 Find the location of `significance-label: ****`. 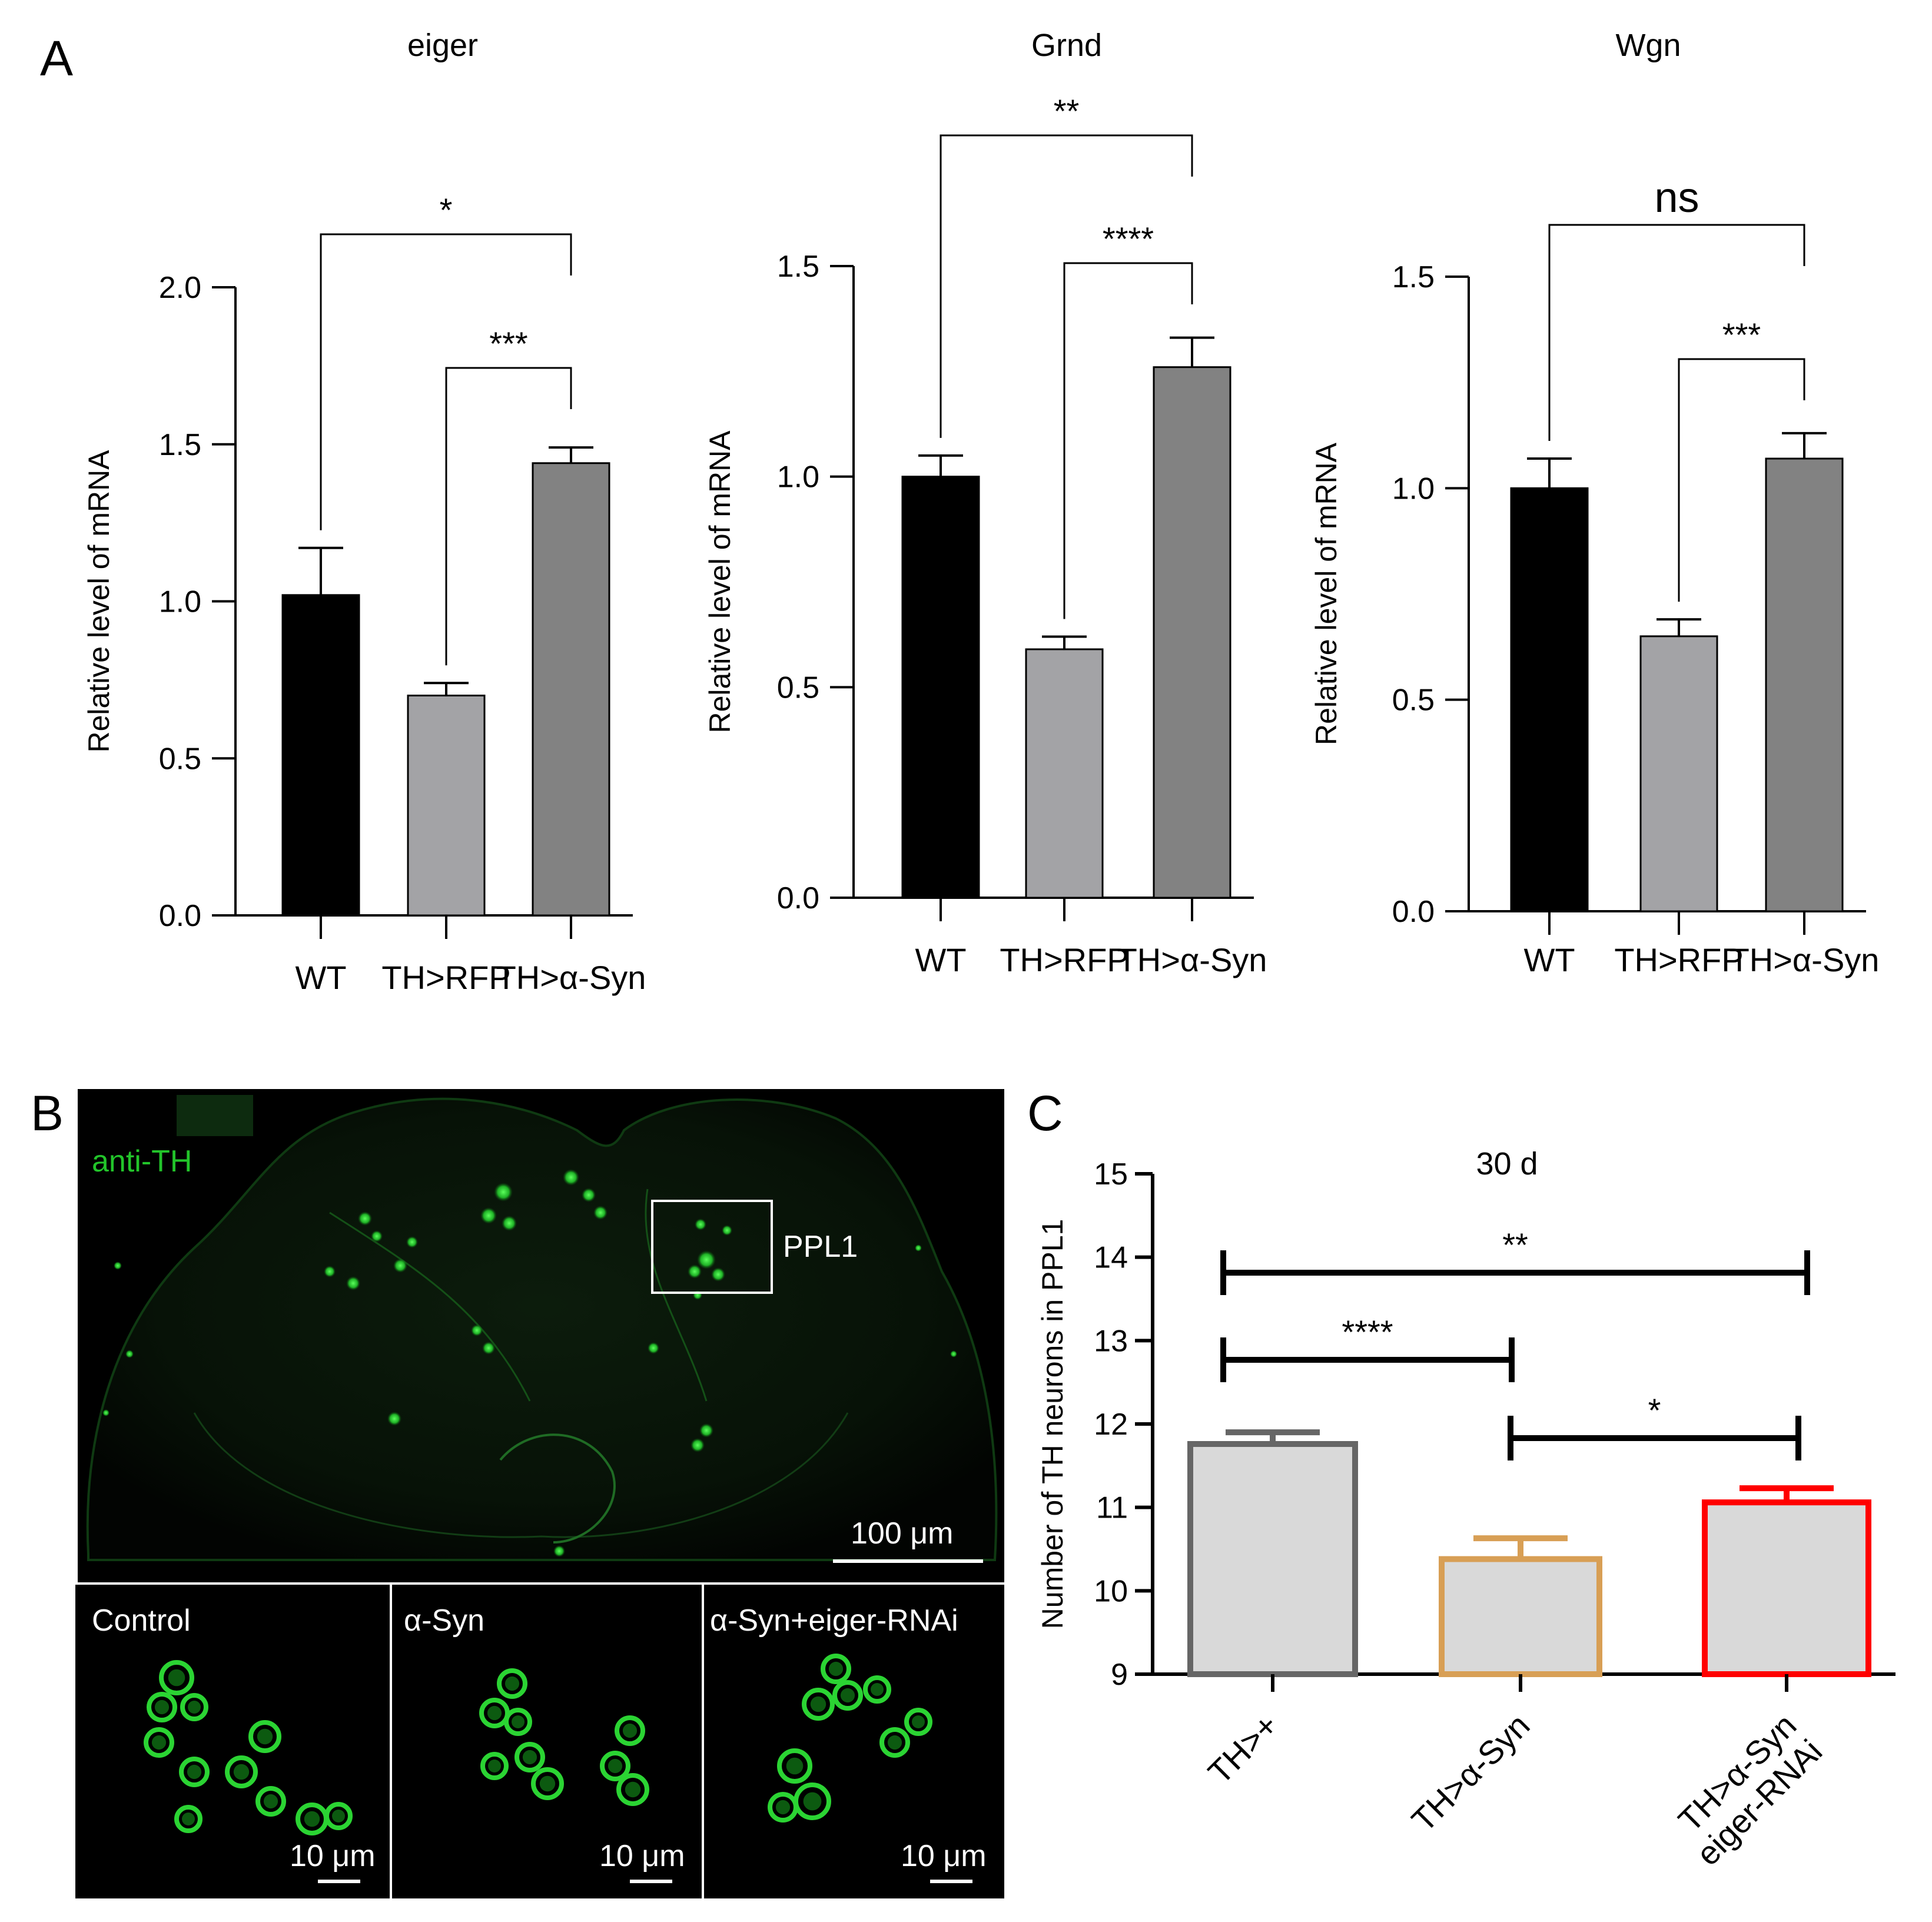

significance-label: **** is located at coordinates (1367, 1331).